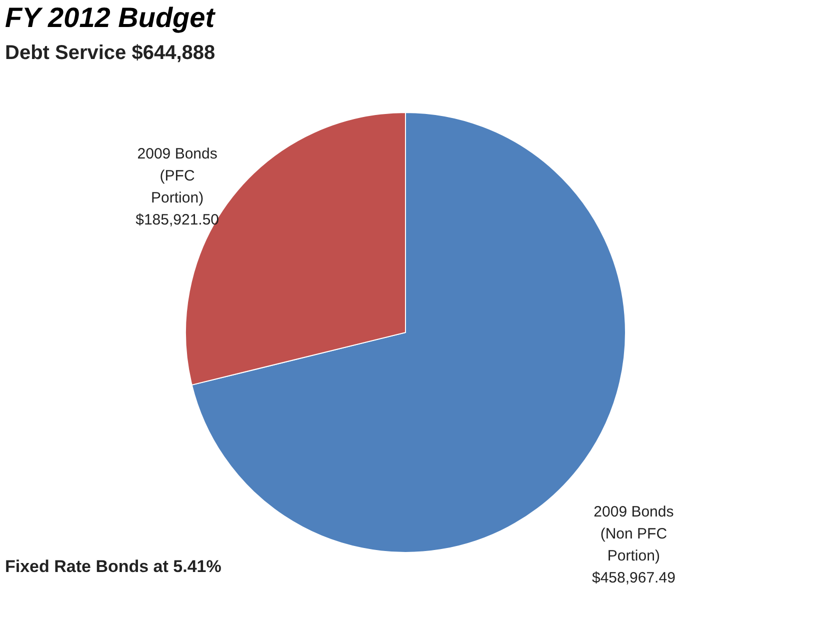  Describe the element at coordinates (178, 220) in the screenshot. I see `data-label: $185,921.50` at that location.